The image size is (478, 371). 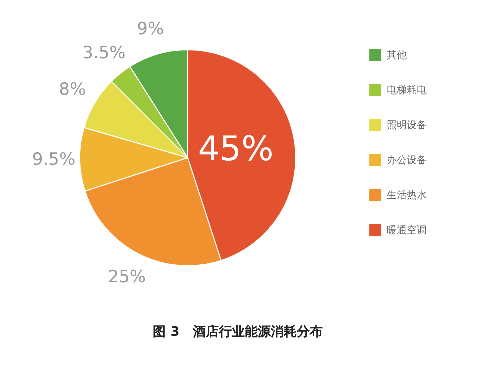 I want to click on legend-label: 照明设备, so click(x=407, y=126).